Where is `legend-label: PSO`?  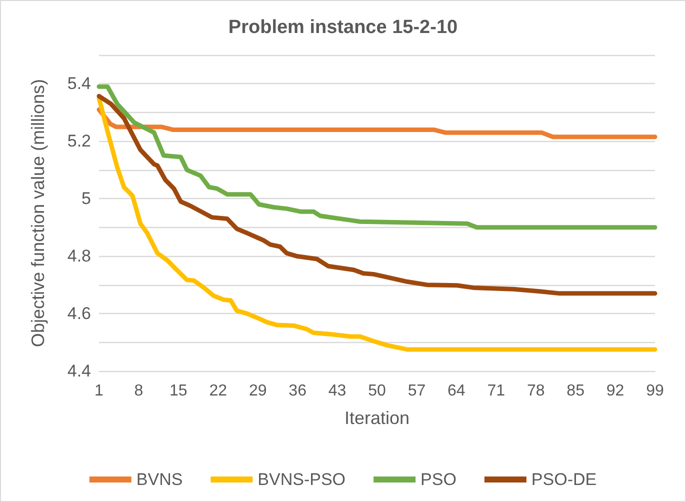
legend-label: PSO is located at coordinates (438, 479).